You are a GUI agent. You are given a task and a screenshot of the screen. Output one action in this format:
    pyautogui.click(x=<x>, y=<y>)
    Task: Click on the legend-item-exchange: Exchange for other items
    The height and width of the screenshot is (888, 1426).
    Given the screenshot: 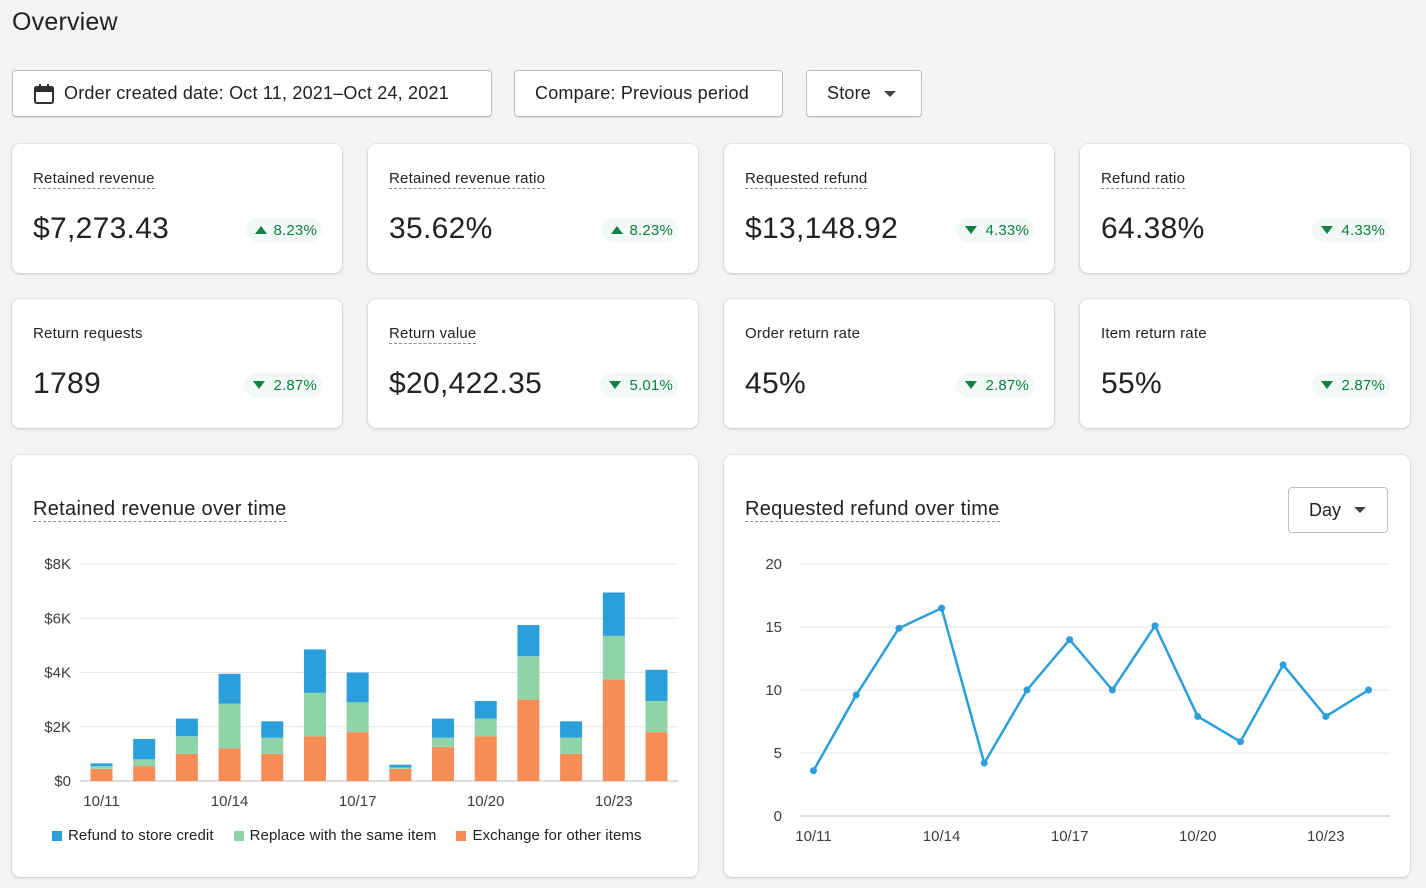 What is the action you would take?
    pyautogui.click(x=549, y=835)
    